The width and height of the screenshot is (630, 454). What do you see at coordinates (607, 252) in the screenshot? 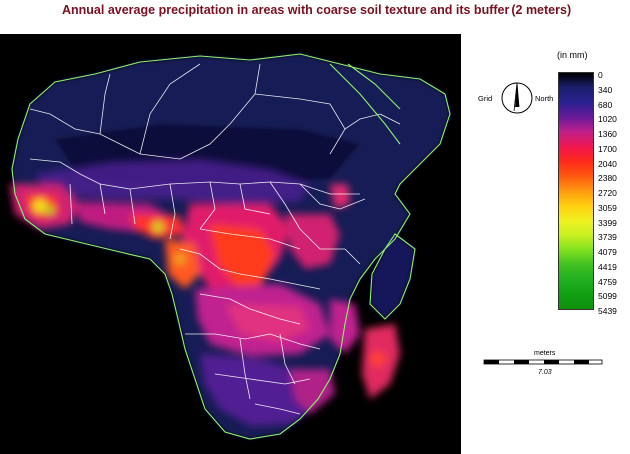
I see `legend-label: 4079` at bounding box center [607, 252].